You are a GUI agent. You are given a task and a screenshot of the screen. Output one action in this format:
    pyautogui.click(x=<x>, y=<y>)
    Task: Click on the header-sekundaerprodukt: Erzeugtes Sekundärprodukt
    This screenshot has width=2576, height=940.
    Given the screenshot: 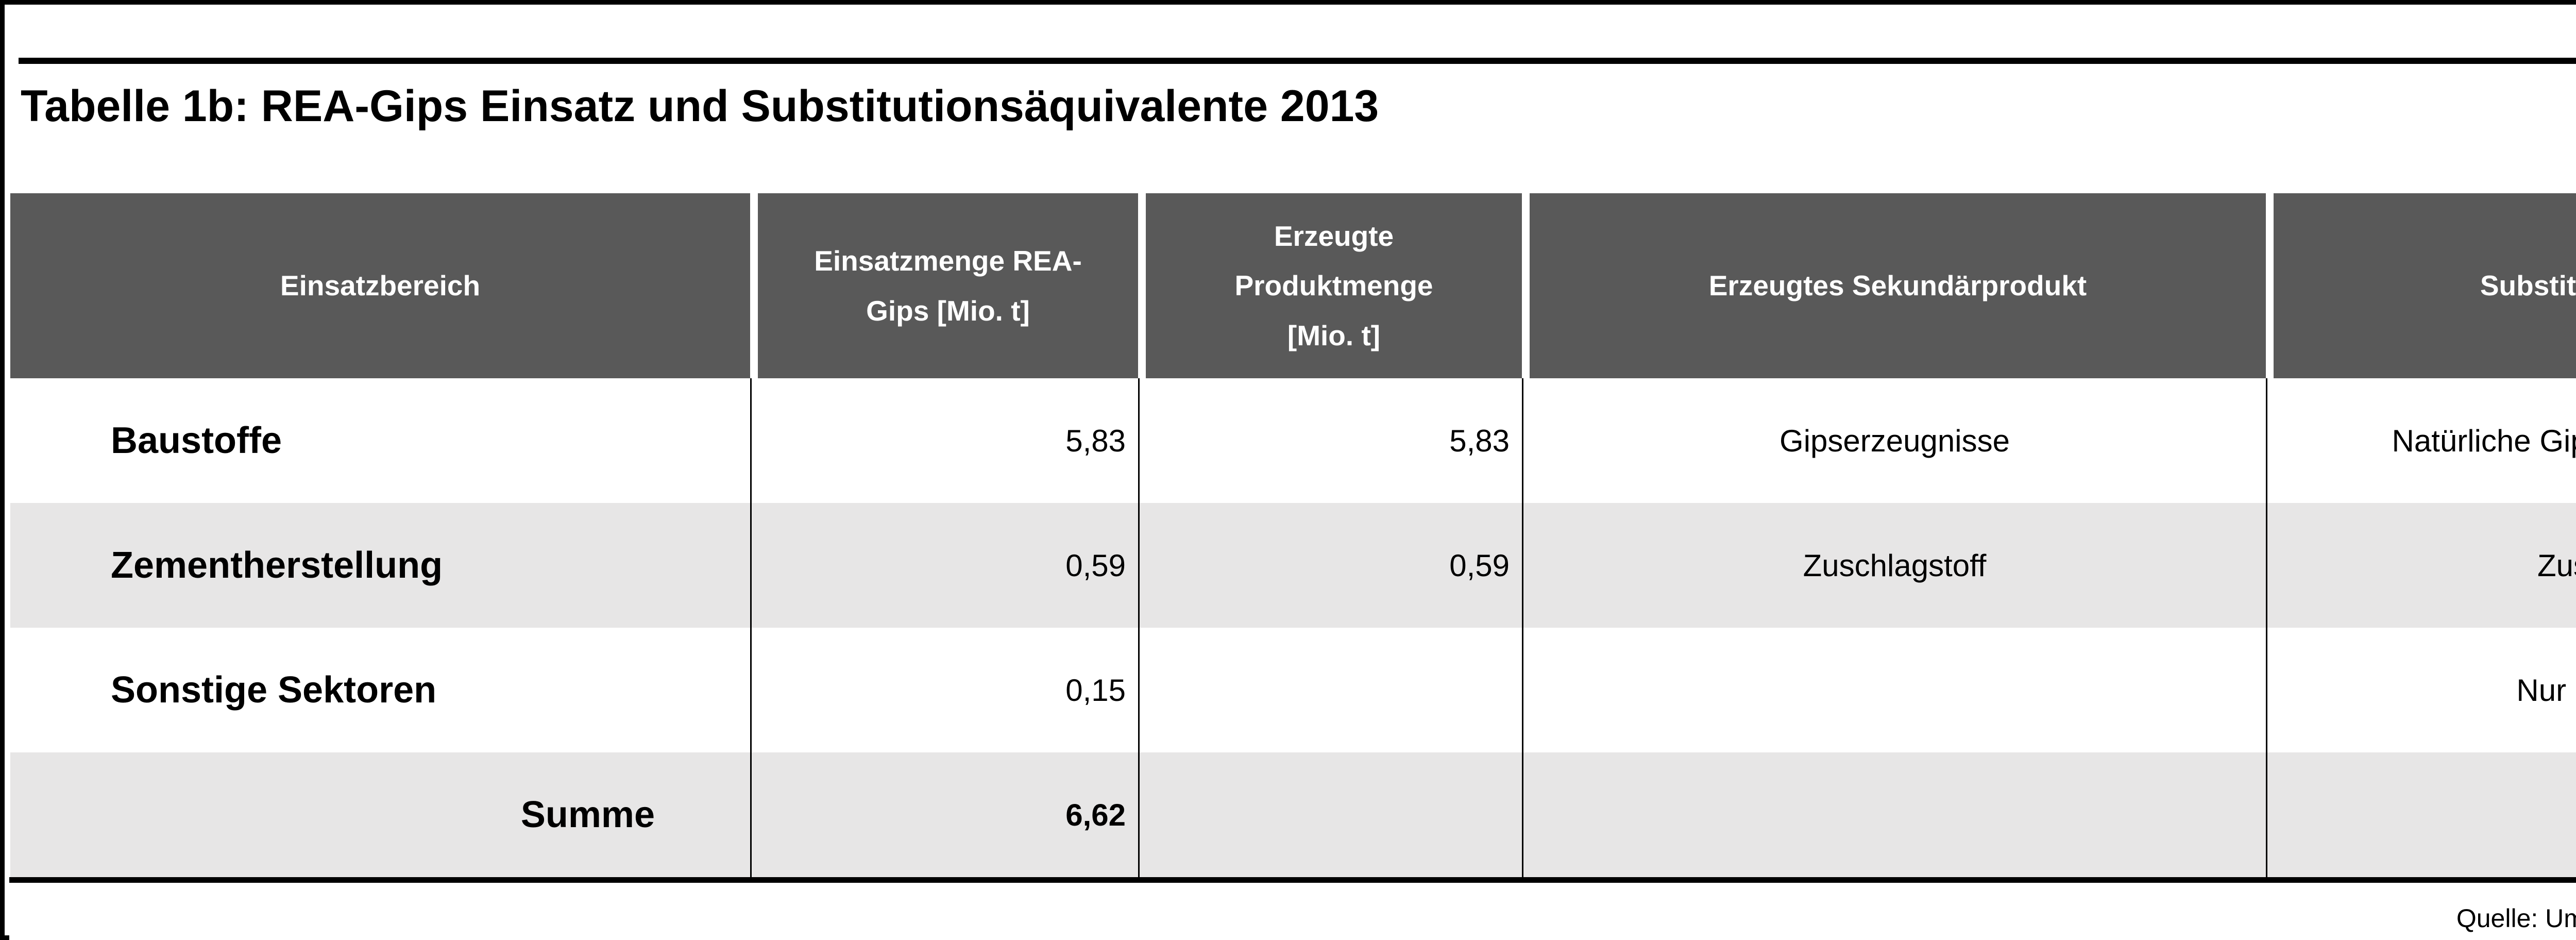 What is the action you would take?
    pyautogui.click(x=1894, y=285)
    